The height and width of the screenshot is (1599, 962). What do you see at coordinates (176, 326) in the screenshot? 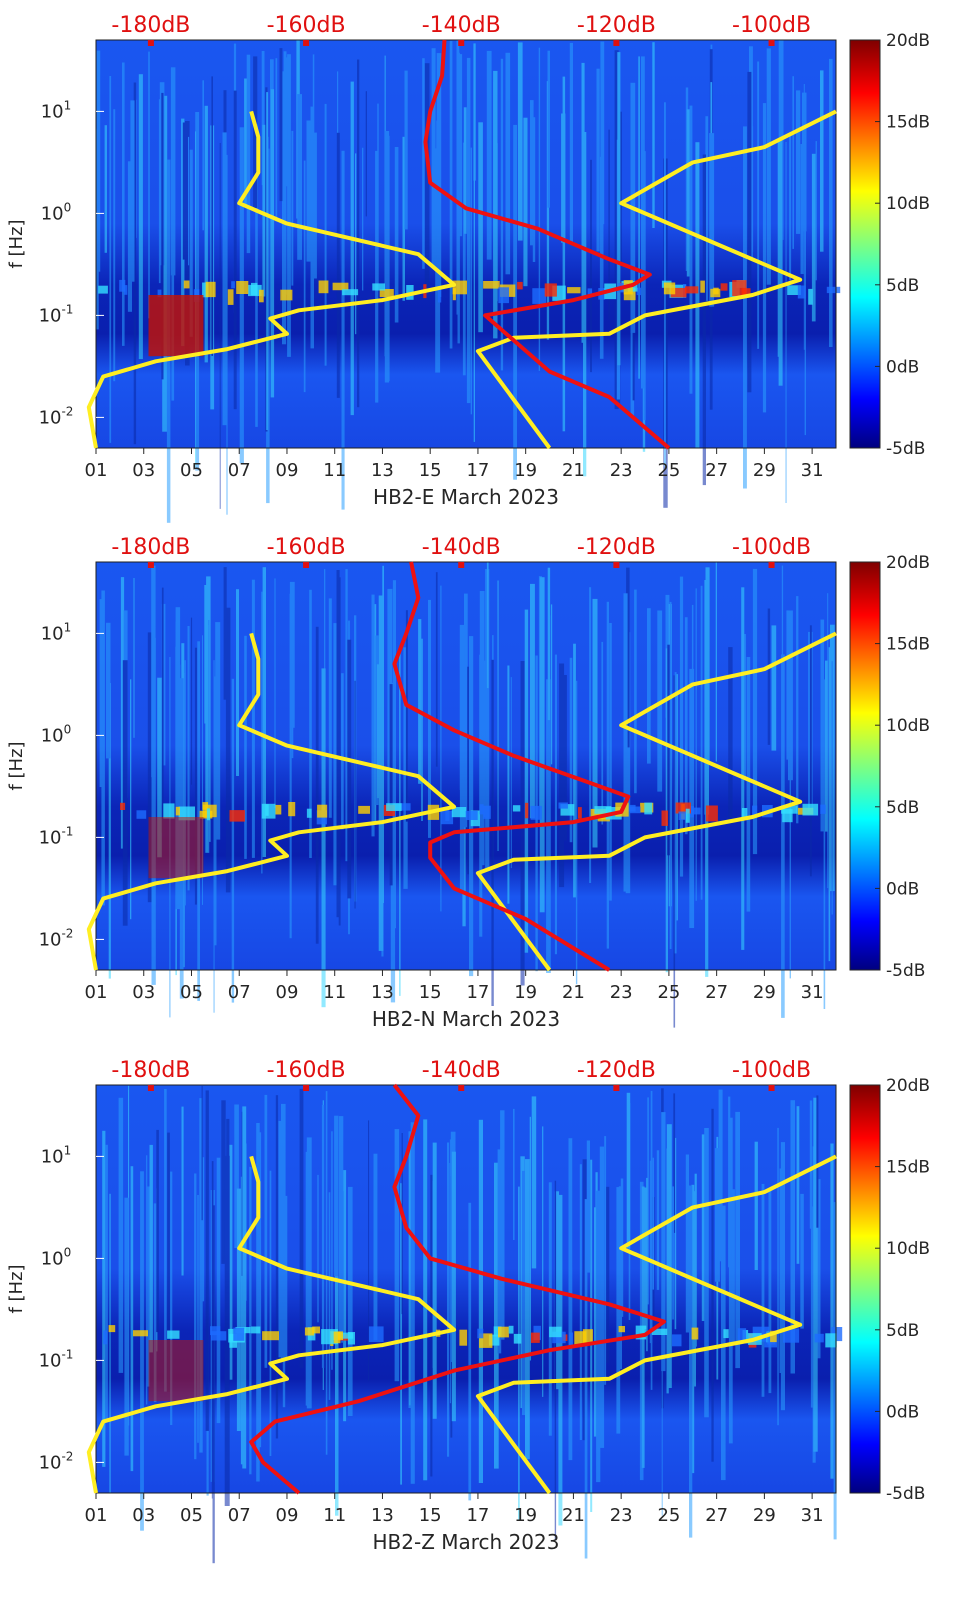
I see `hot-region` at bounding box center [176, 326].